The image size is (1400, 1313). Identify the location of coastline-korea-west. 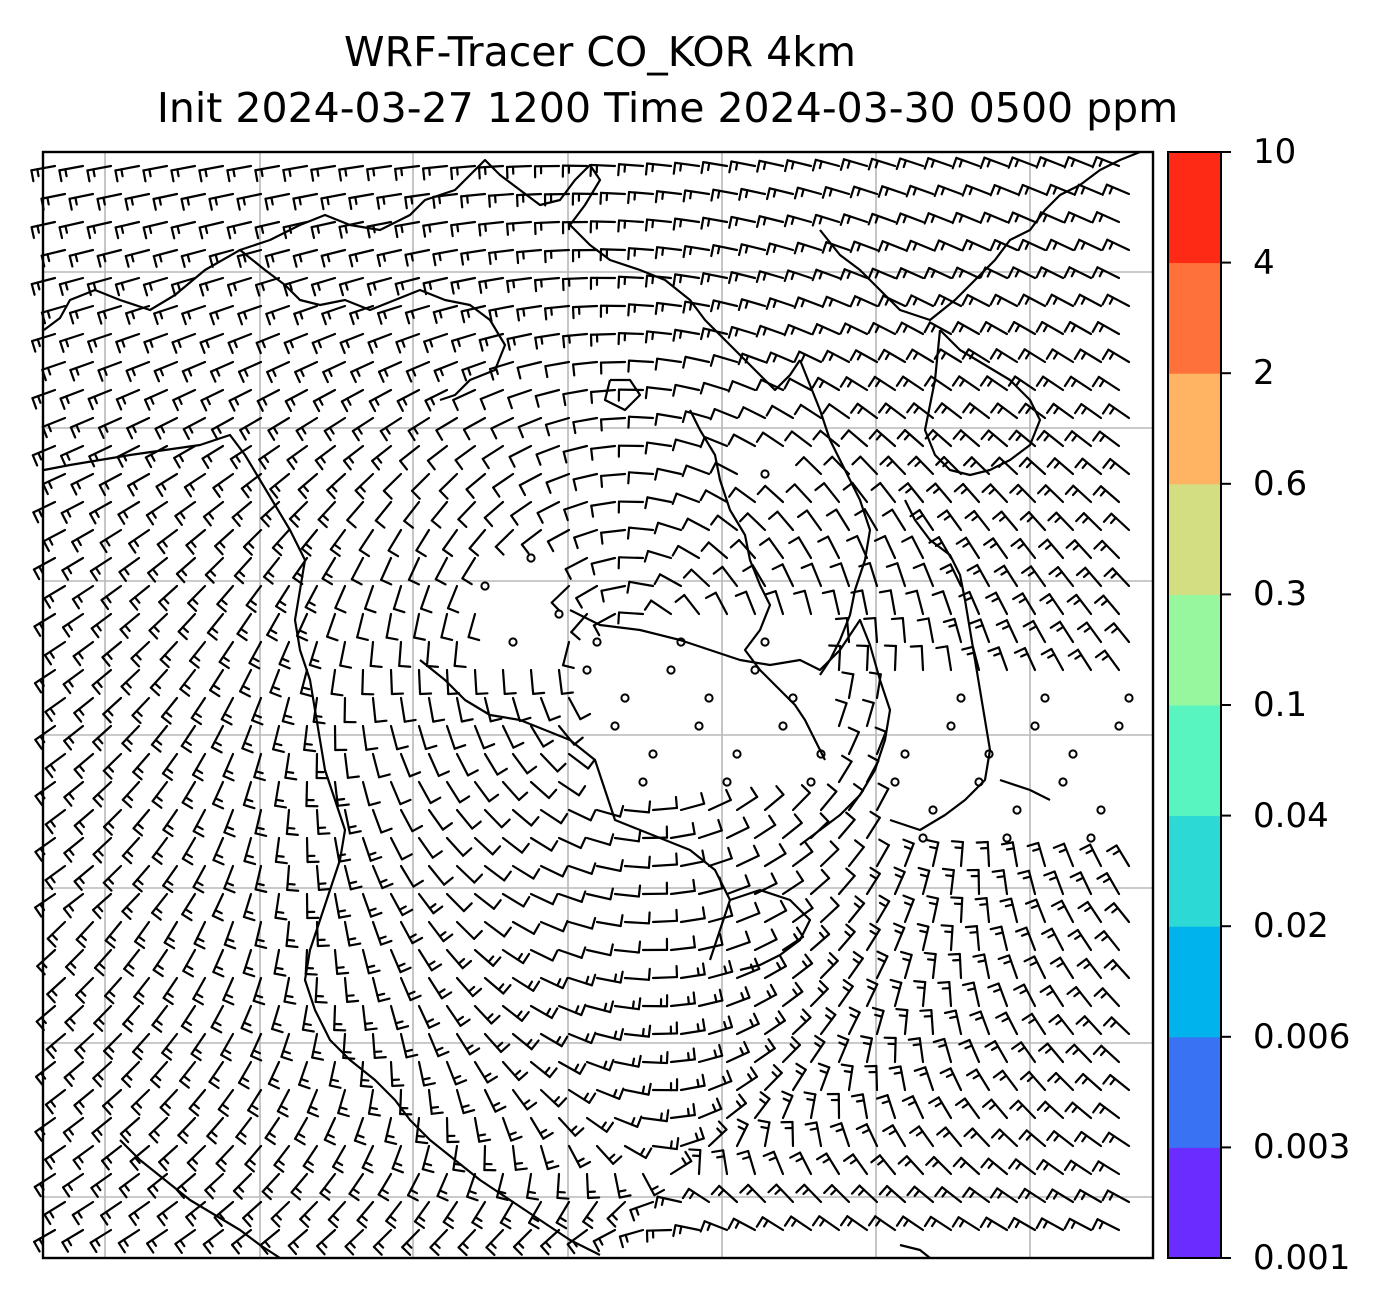
(714, 569).